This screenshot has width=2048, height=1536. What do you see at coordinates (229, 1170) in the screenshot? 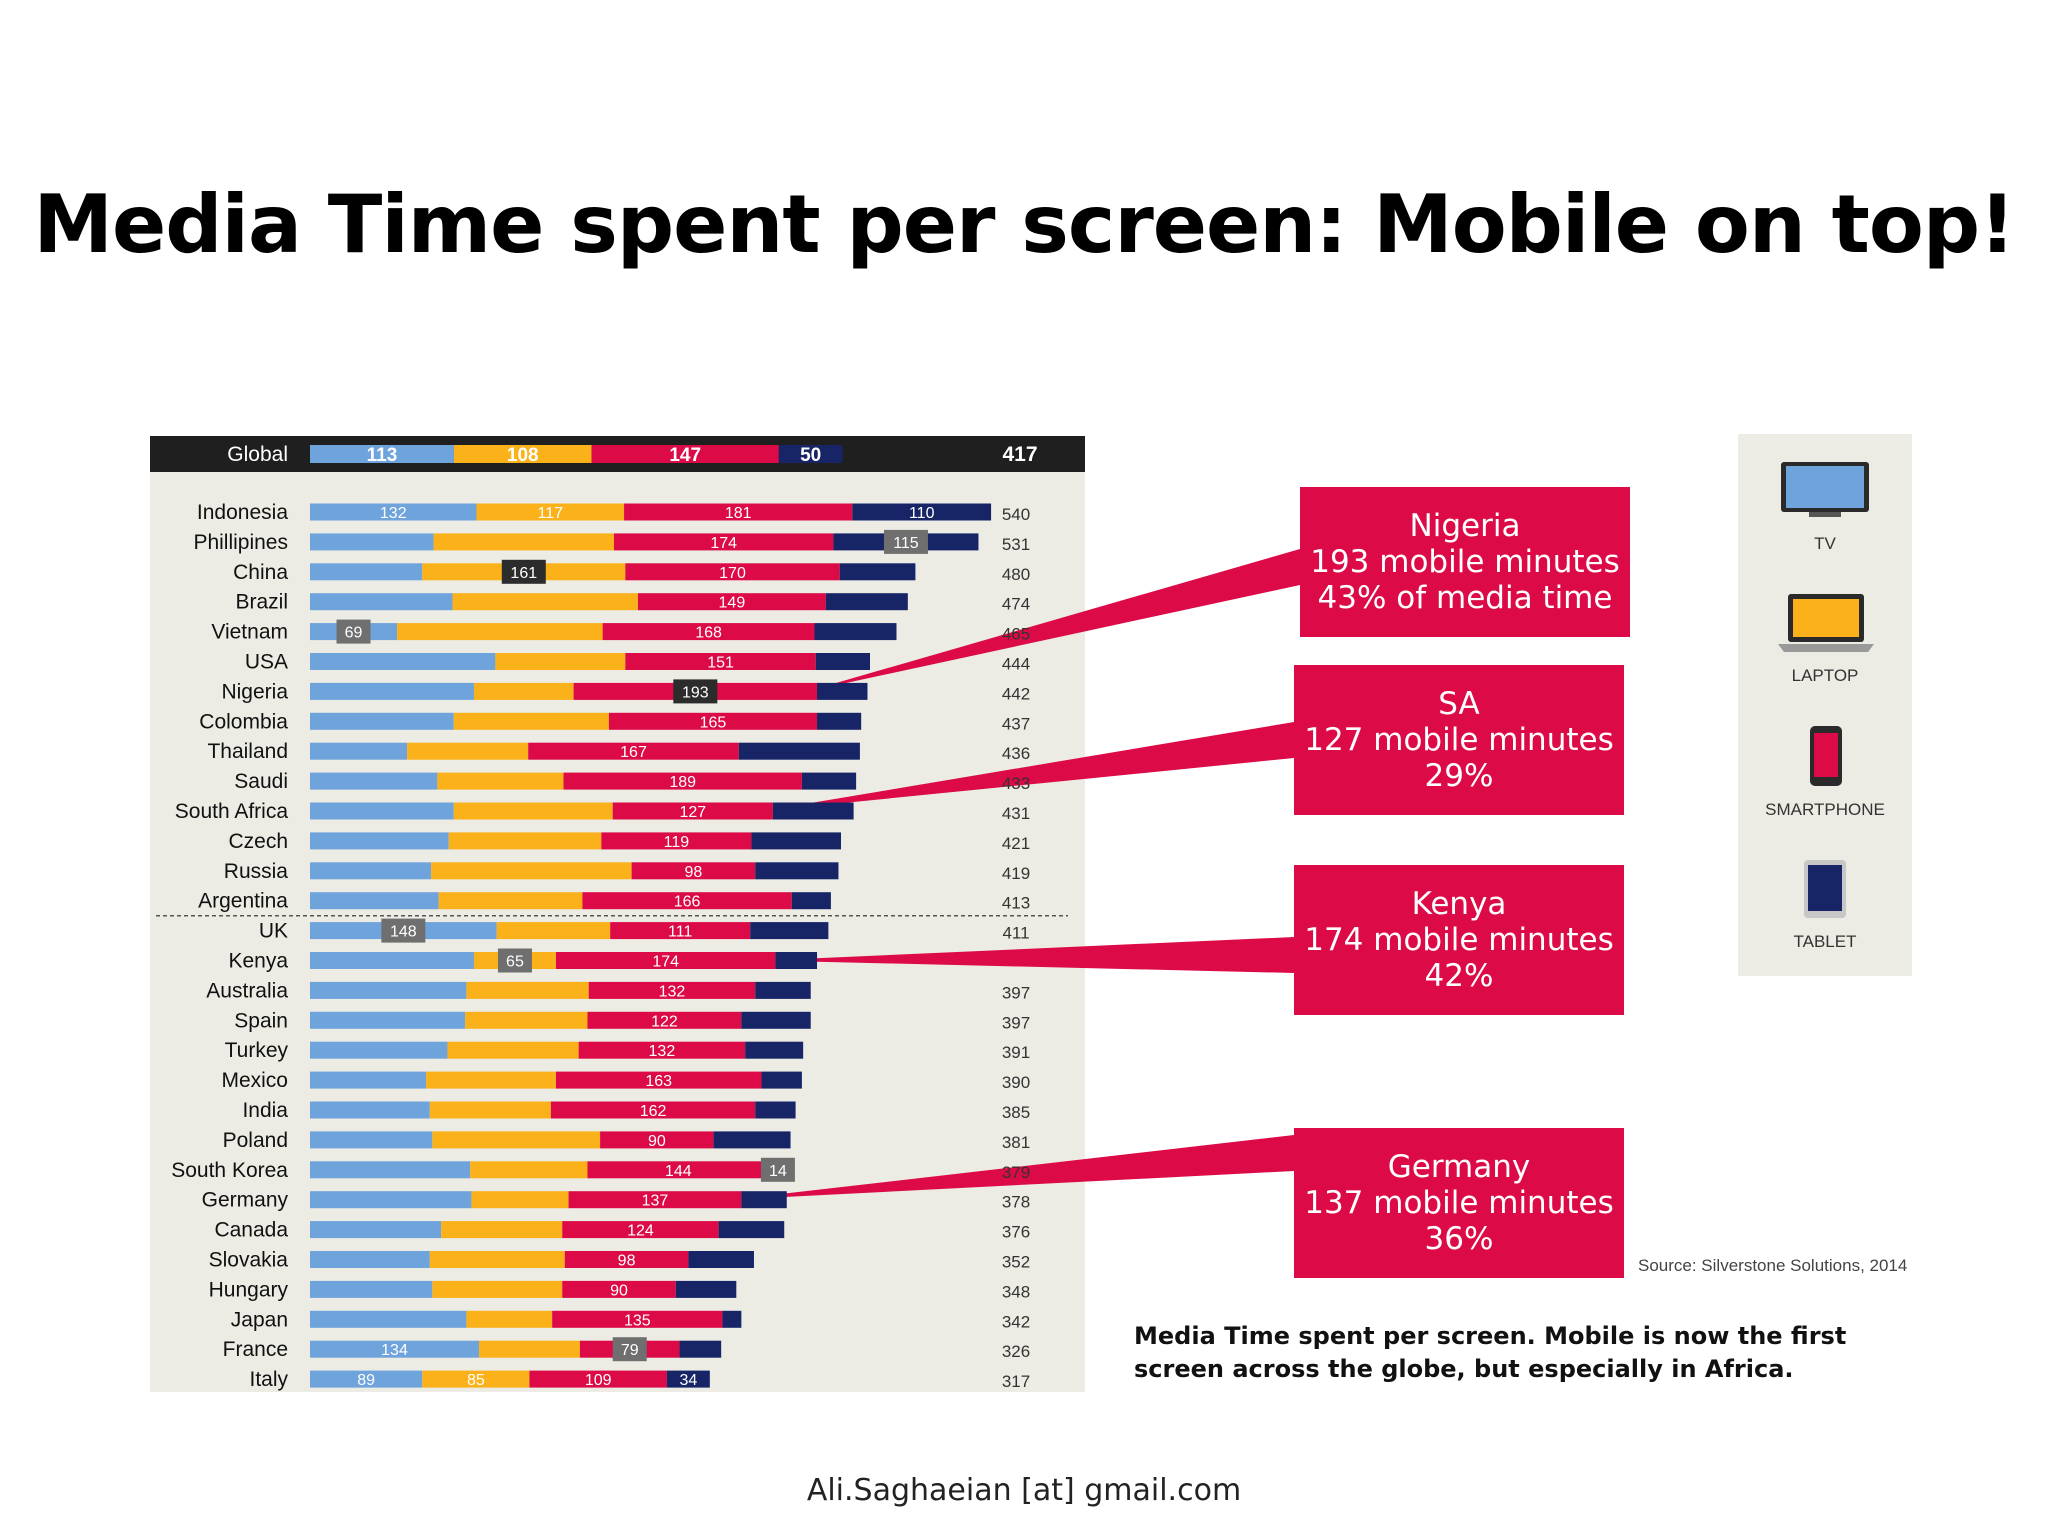
I see `country-label: South Korea` at bounding box center [229, 1170].